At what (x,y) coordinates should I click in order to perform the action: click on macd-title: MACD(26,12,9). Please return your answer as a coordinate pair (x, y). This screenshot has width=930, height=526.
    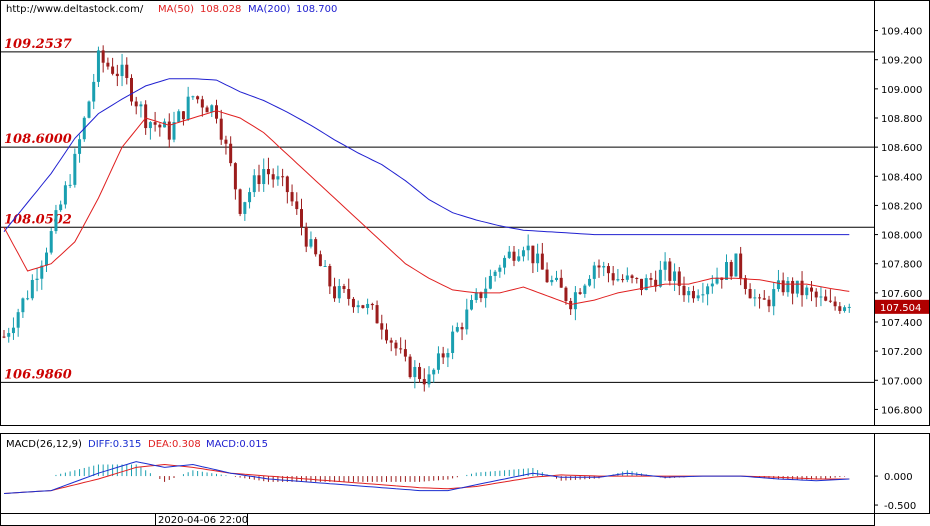
    Looking at the image, I should click on (44, 444).